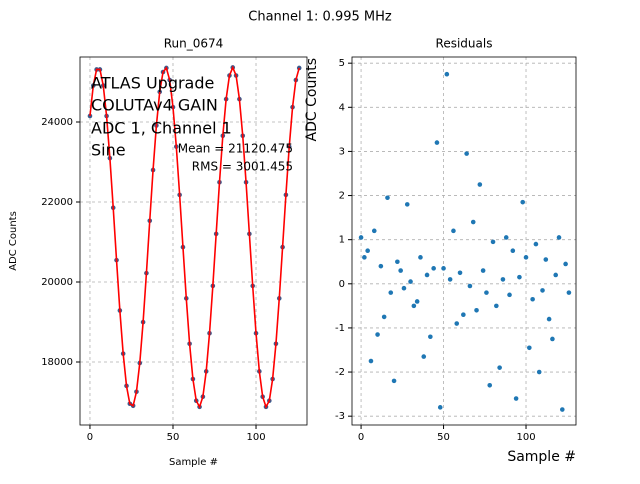 Image resolution: width=640 pixels, height=484 pixels. I want to click on y-tick-label: 3, so click(342, 151).